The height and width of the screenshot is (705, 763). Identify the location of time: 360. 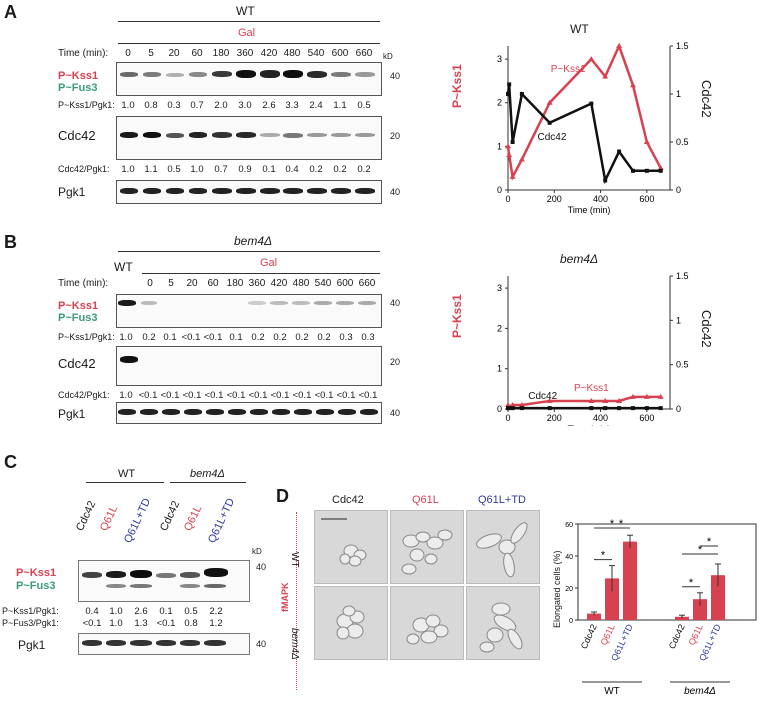
(257, 283).